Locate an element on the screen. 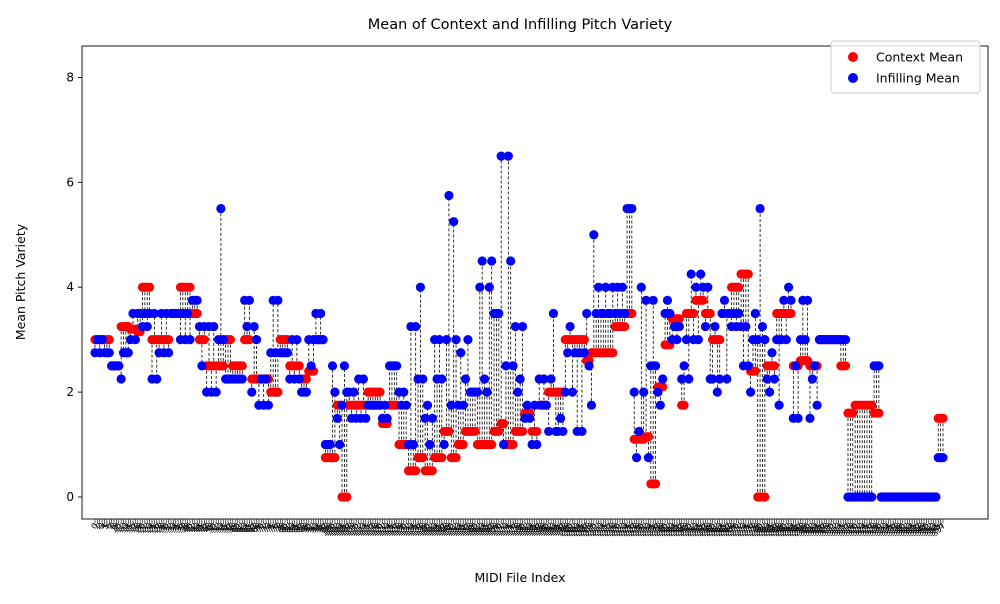 The height and width of the screenshot is (604, 1000). y-tick-label: 8 is located at coordinates (70, 77).